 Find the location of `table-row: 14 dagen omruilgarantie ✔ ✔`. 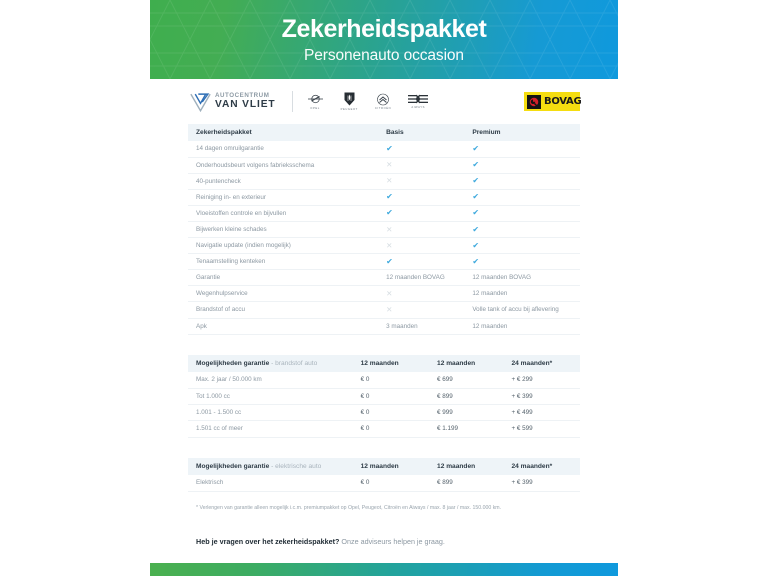

table-row: 14 dagen omruilgarantie ✔ ✔ is located at coordinates (384, 149).